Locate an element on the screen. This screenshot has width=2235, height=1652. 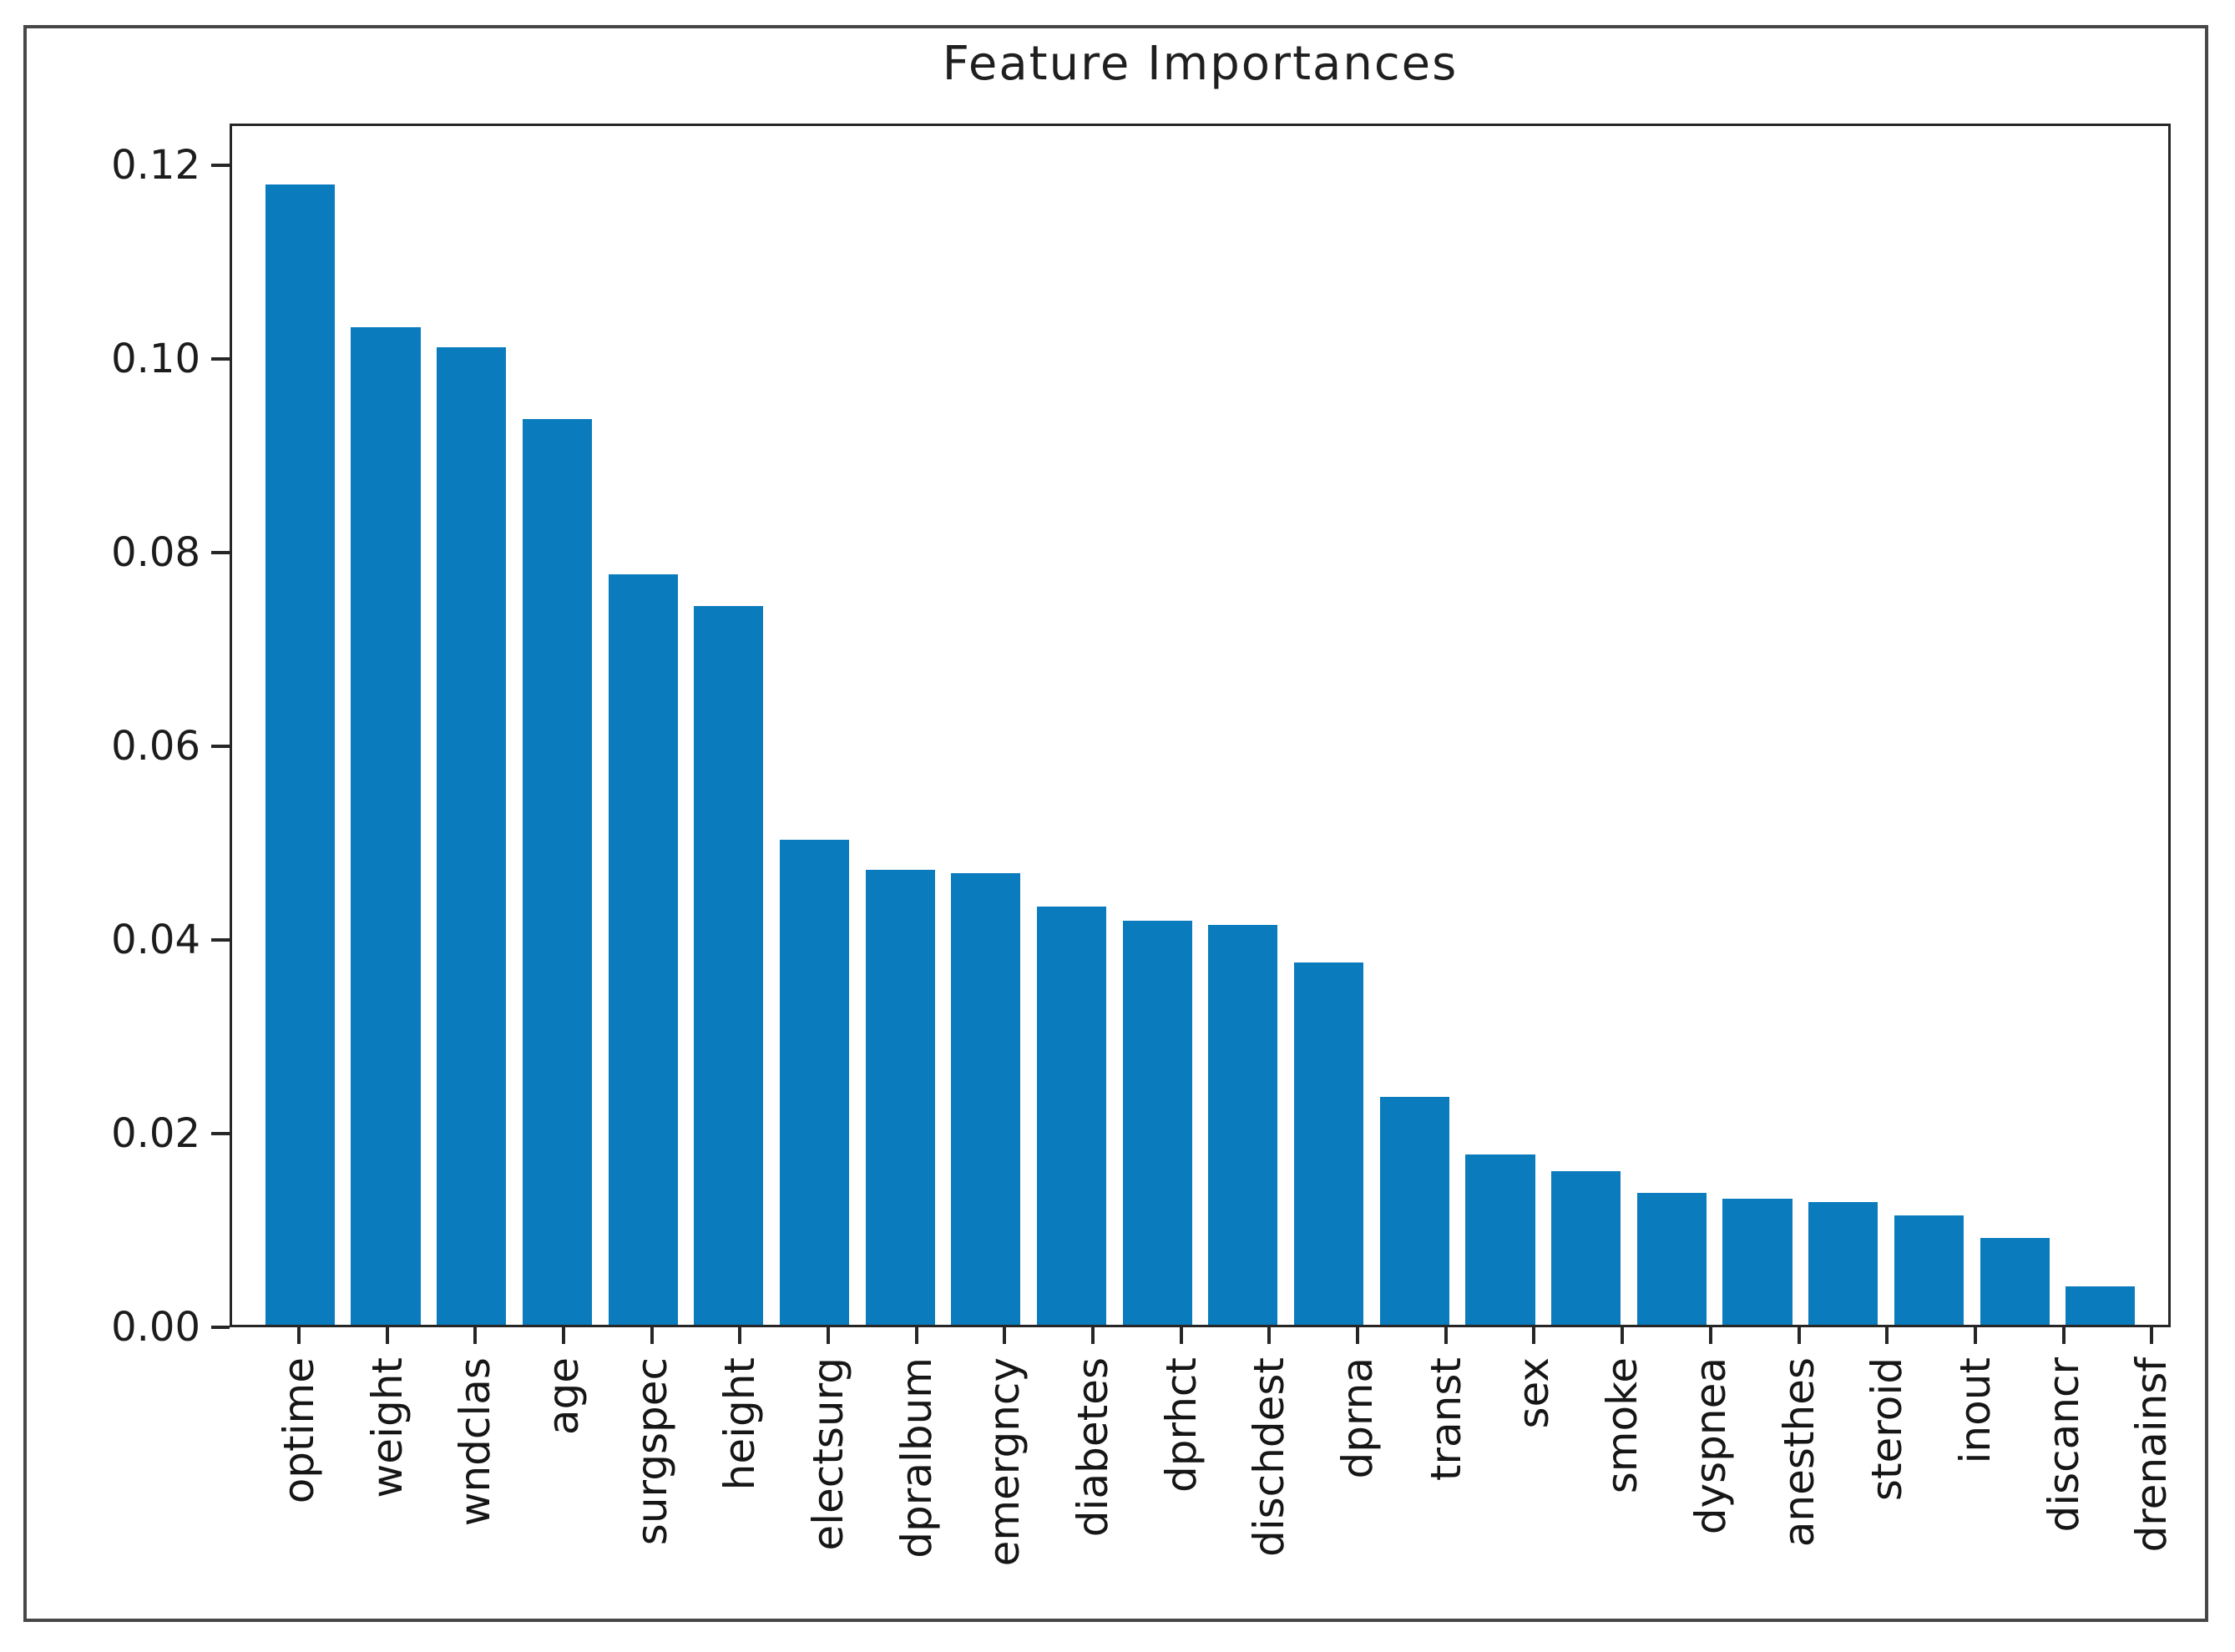
bar-sex is located at coordinates (1500, 1239).